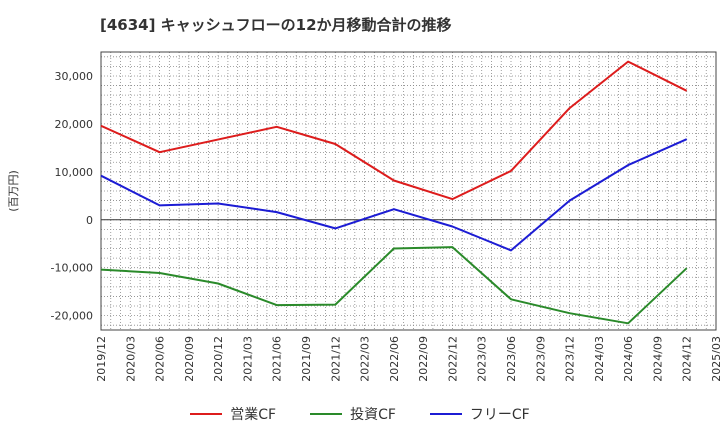 The image size is (720, 440). Describe the element at coordinates (74, 172) in the screenshot. I see `y-tick-label: 10,000` at that location.